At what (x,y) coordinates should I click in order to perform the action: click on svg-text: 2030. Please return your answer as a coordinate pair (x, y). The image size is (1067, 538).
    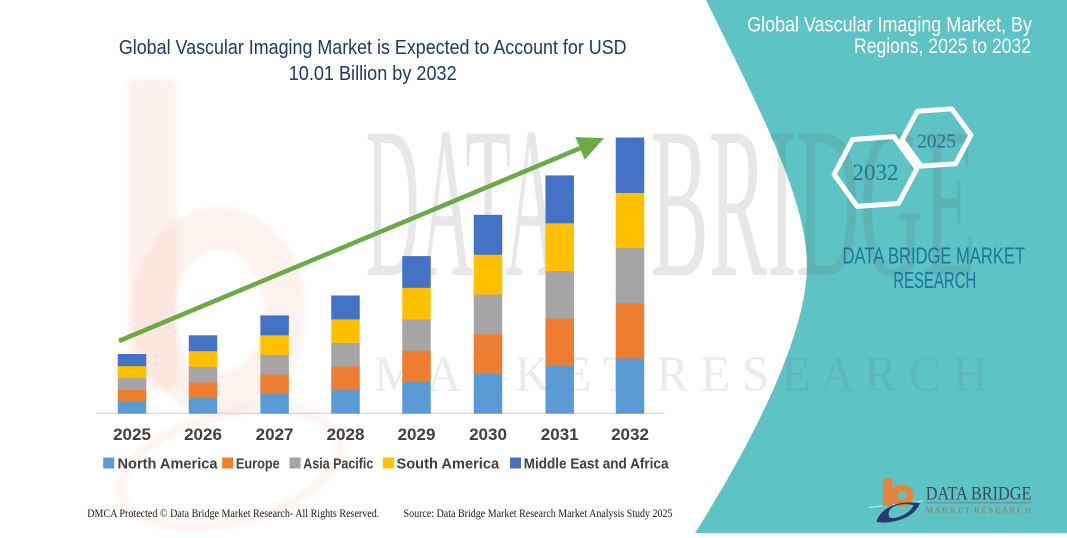
    Looking at the image, I should click on (488, 434).